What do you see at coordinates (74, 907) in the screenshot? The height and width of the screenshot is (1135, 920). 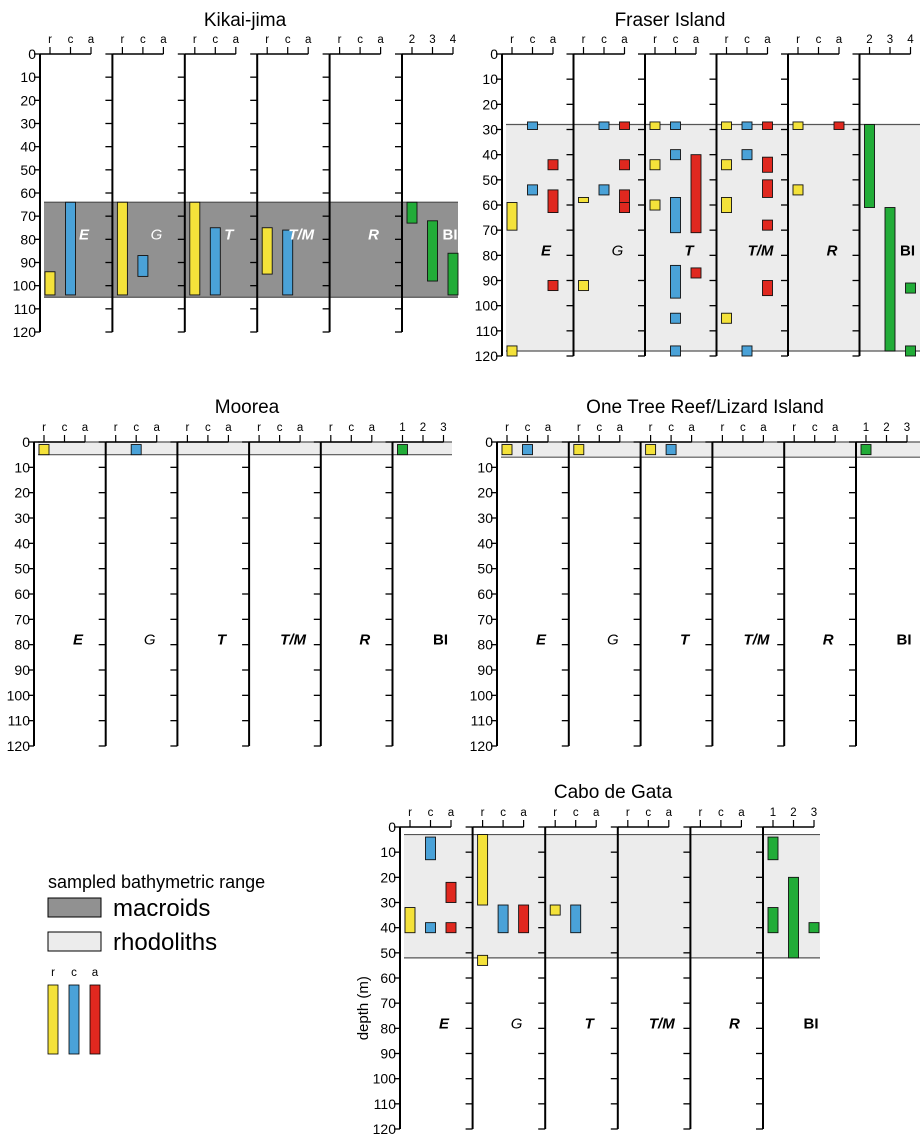 I see `legend-swatch-macroids` at bounding box center [74, 907].